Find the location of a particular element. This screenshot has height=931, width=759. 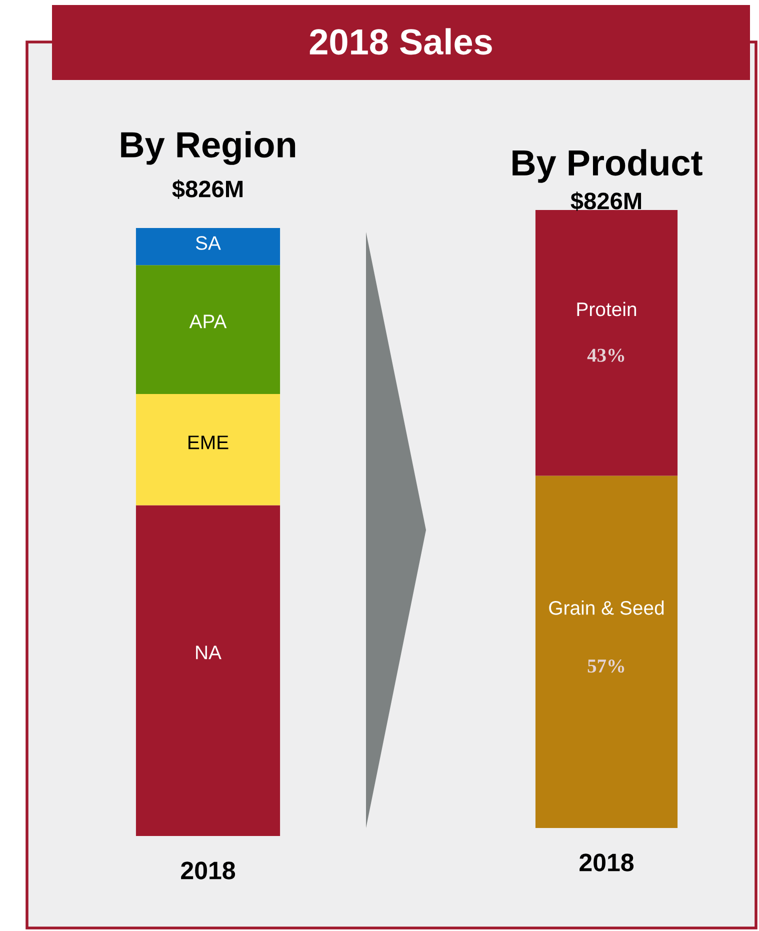

series-label: EME is located at coordinates (208, 443).